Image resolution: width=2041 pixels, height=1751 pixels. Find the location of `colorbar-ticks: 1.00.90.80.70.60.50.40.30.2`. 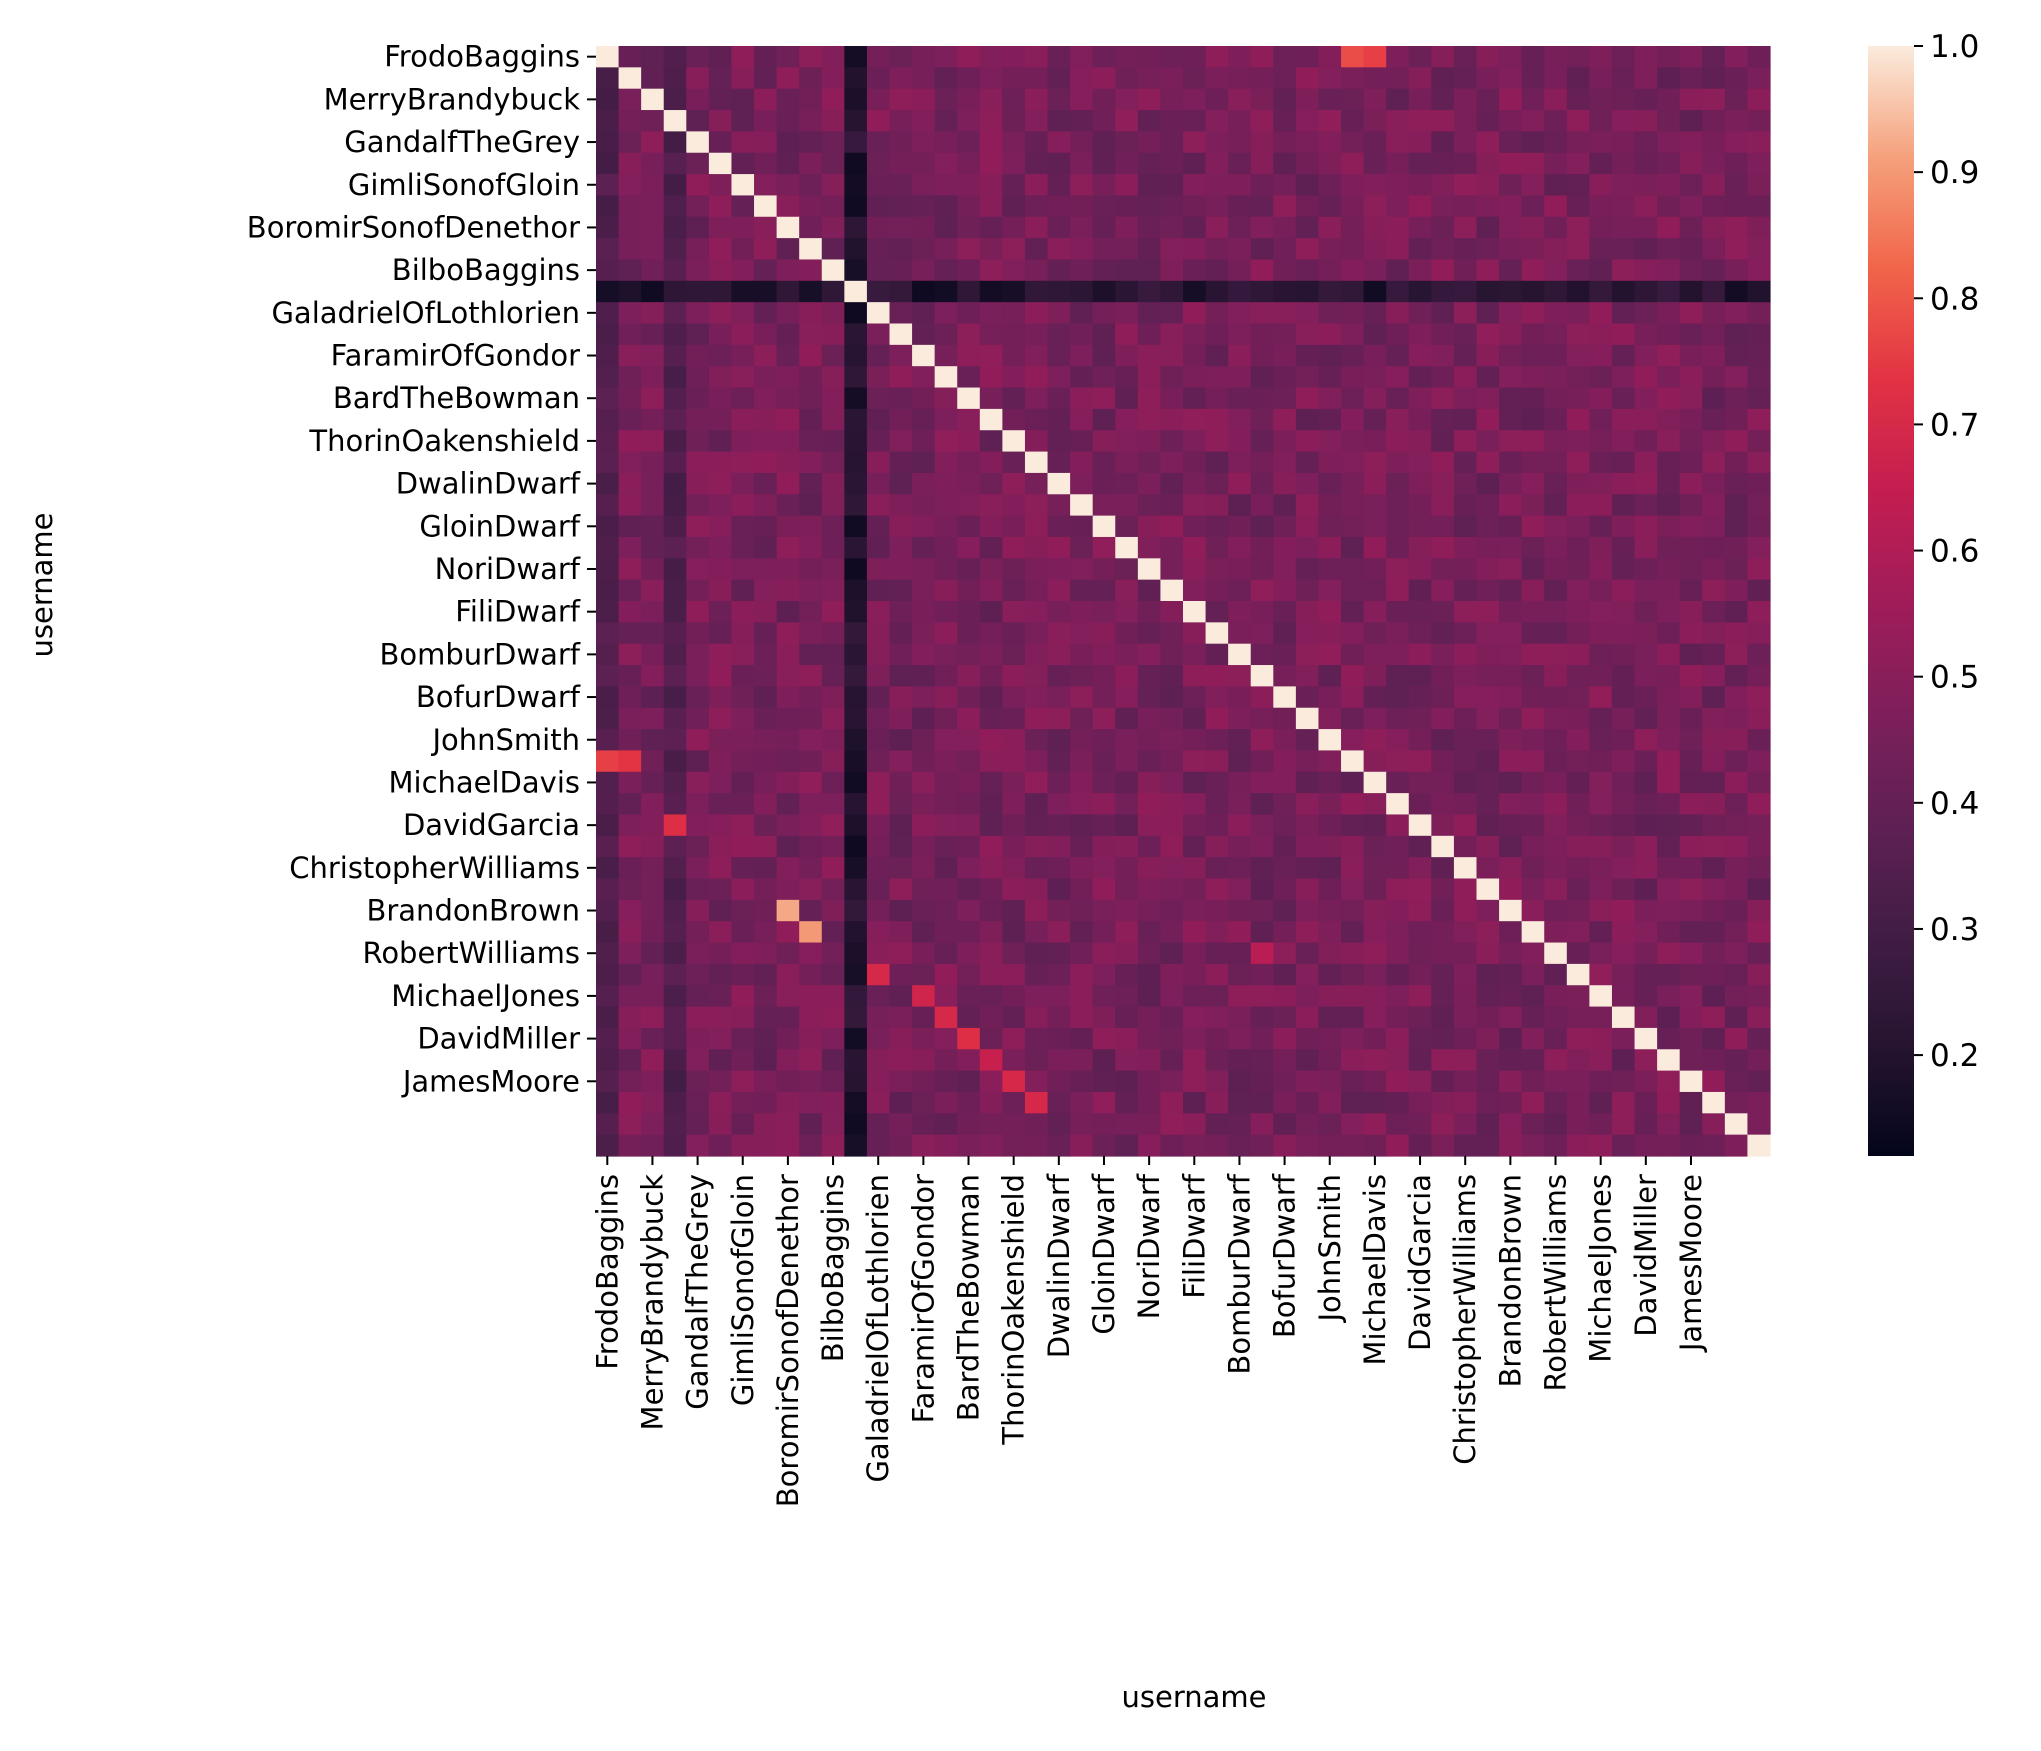

colorbar-ticks: 1.00.90.80.70.60.50.40.30.2 is located at coordinates (1946, 551).